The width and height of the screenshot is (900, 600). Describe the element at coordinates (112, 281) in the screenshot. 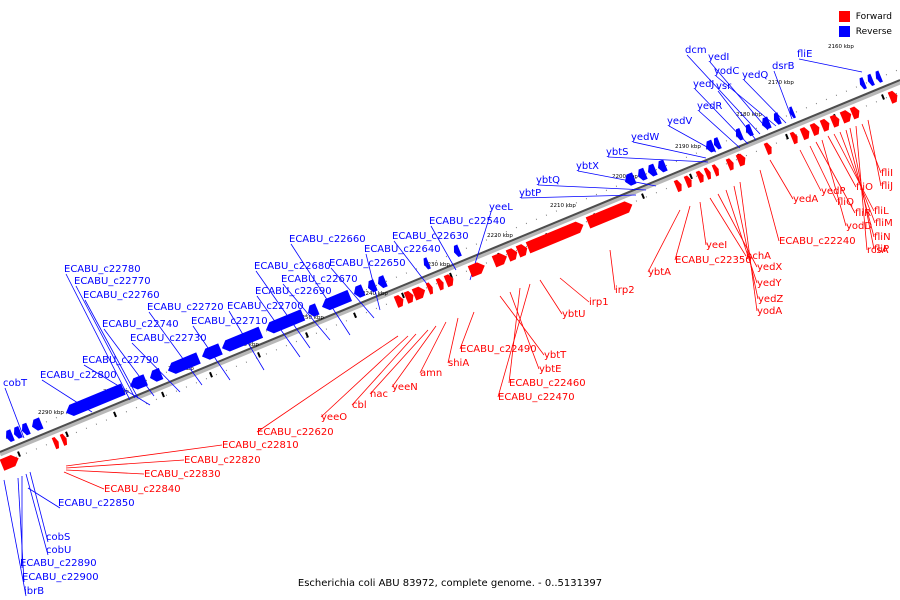

I see `gene-label-ecabu-c22770: ECABU_c22770` at that location.